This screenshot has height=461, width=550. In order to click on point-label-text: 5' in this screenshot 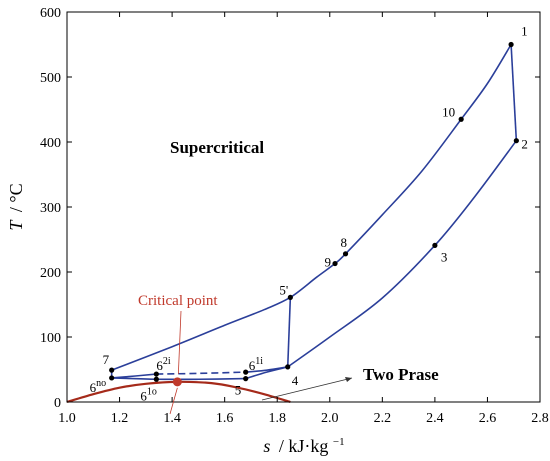, I will do `click(283, 289)`.